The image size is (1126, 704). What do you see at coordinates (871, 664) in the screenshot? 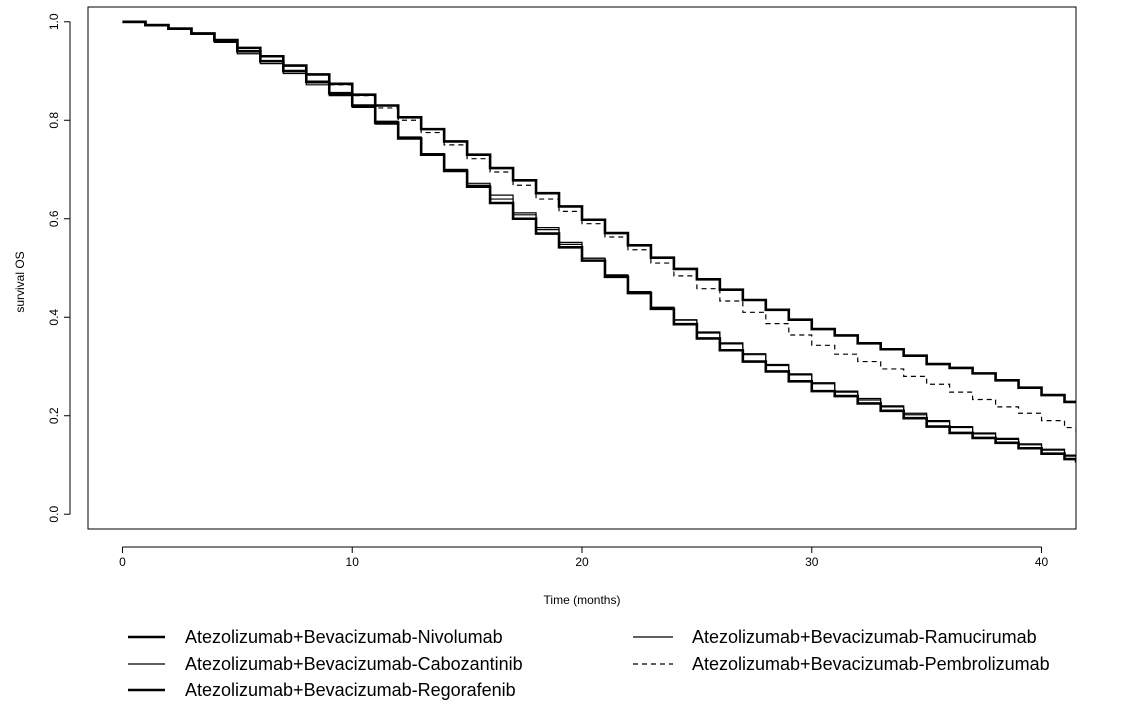
I see `legend-label: Atezolizumab+Bevacizumab-Pembrolizumab` at bounding box center [871, 664].